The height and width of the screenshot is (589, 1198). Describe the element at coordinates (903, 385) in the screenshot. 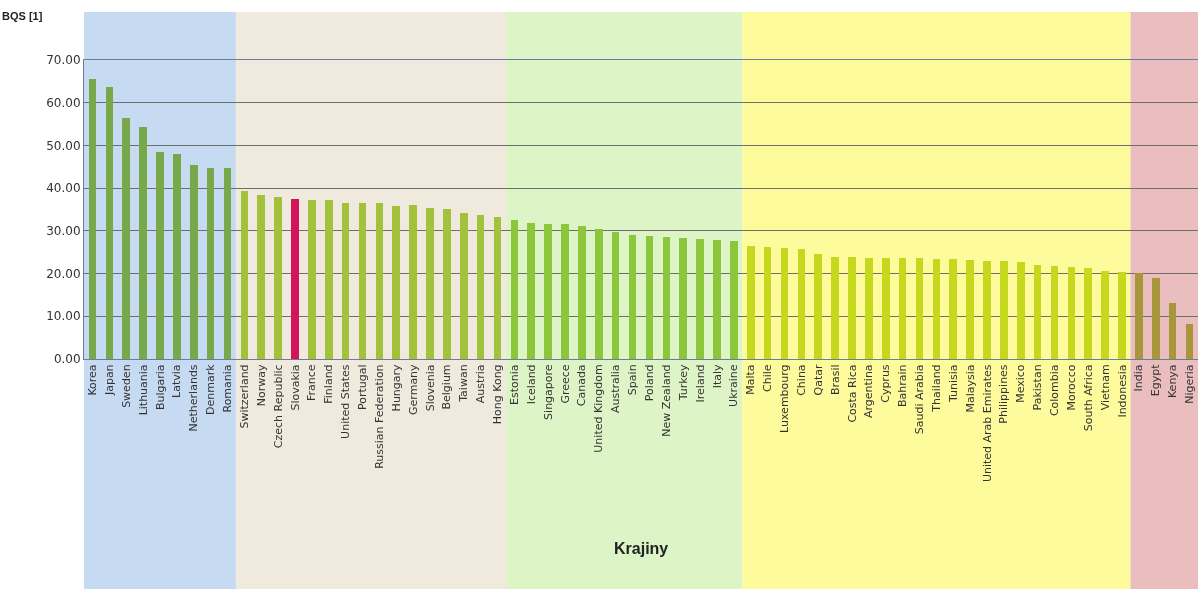

I see `x-tick-label: Bahrain` at that location.